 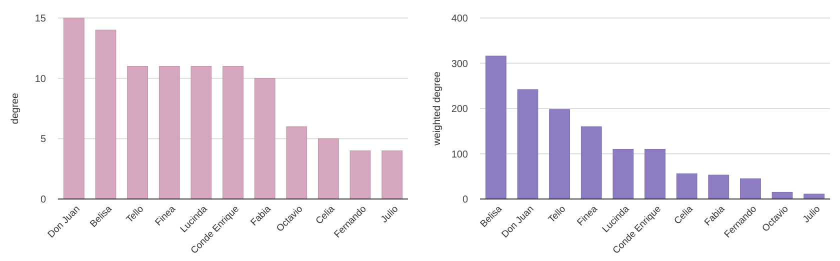 What do you see at coordinates (40, 79) in the screenshot?
I see `y-tick-label: 10` at bounding box center [40, 79].